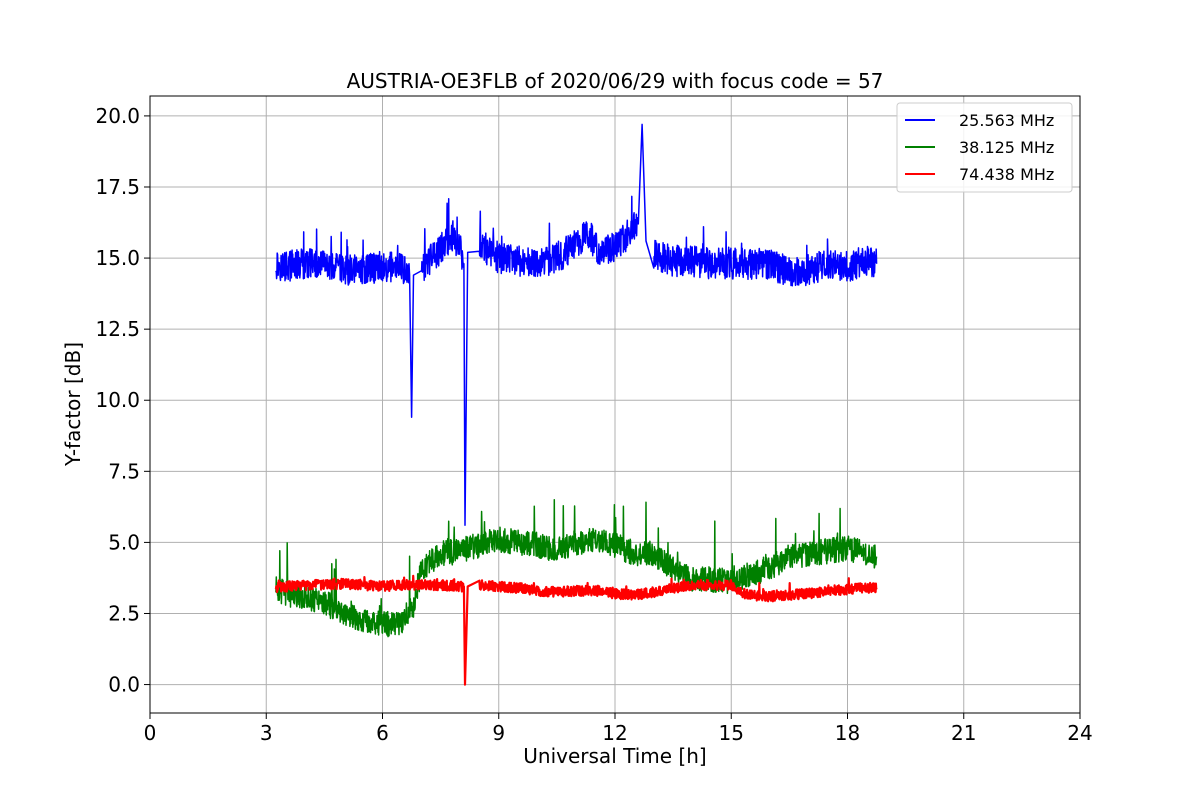 The width and height of the screenshot is (1200, 800). I want to click on y-tick-label: 7.5, so click(124, 471).